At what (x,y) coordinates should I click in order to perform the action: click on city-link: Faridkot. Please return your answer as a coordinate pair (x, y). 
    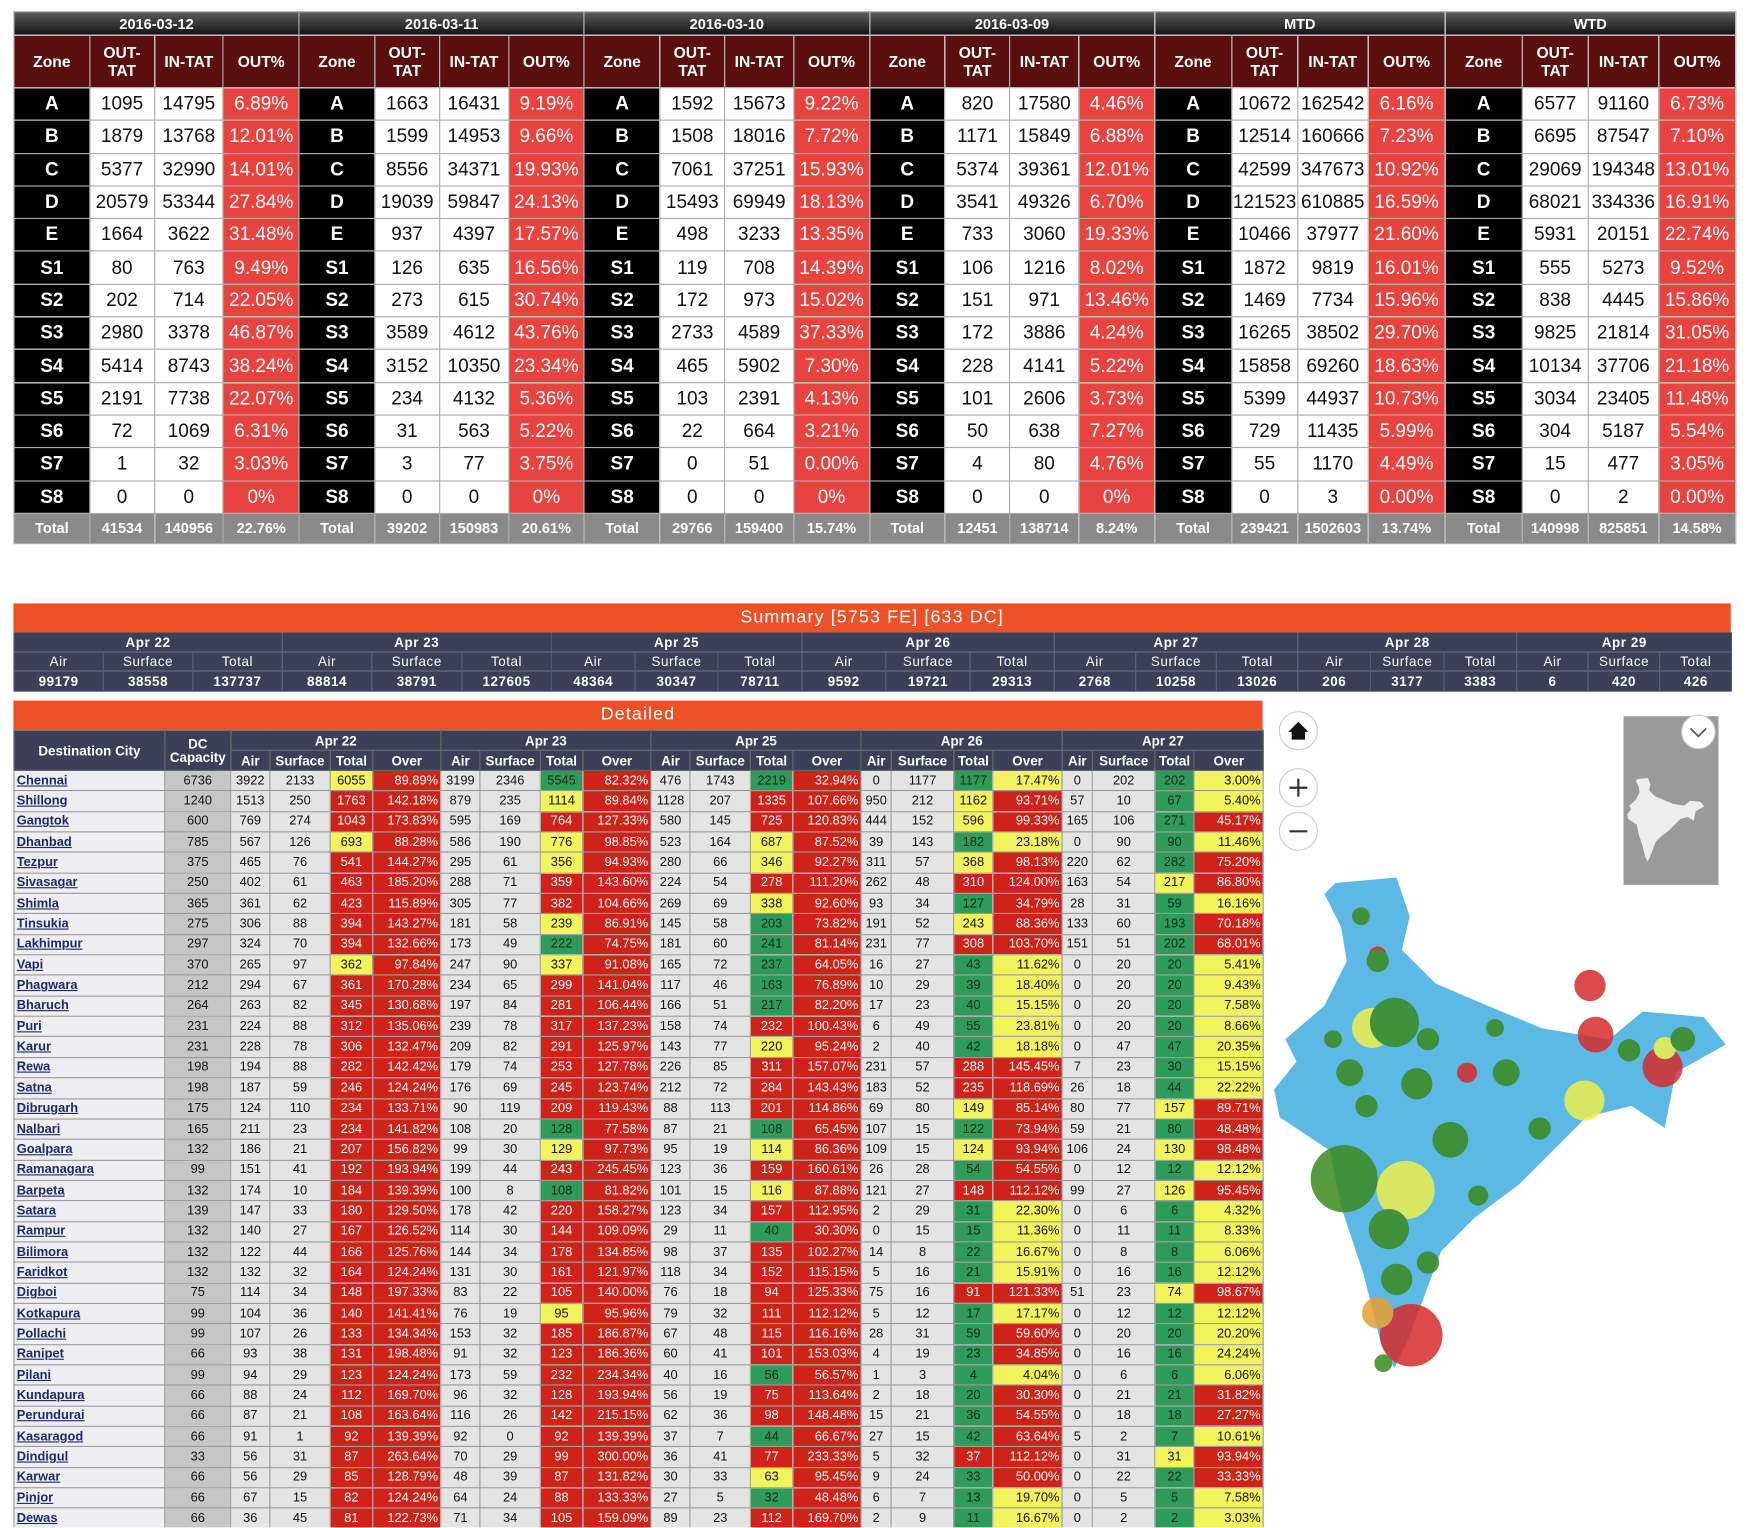
    Looking at the image, I should click on (42, 1272).